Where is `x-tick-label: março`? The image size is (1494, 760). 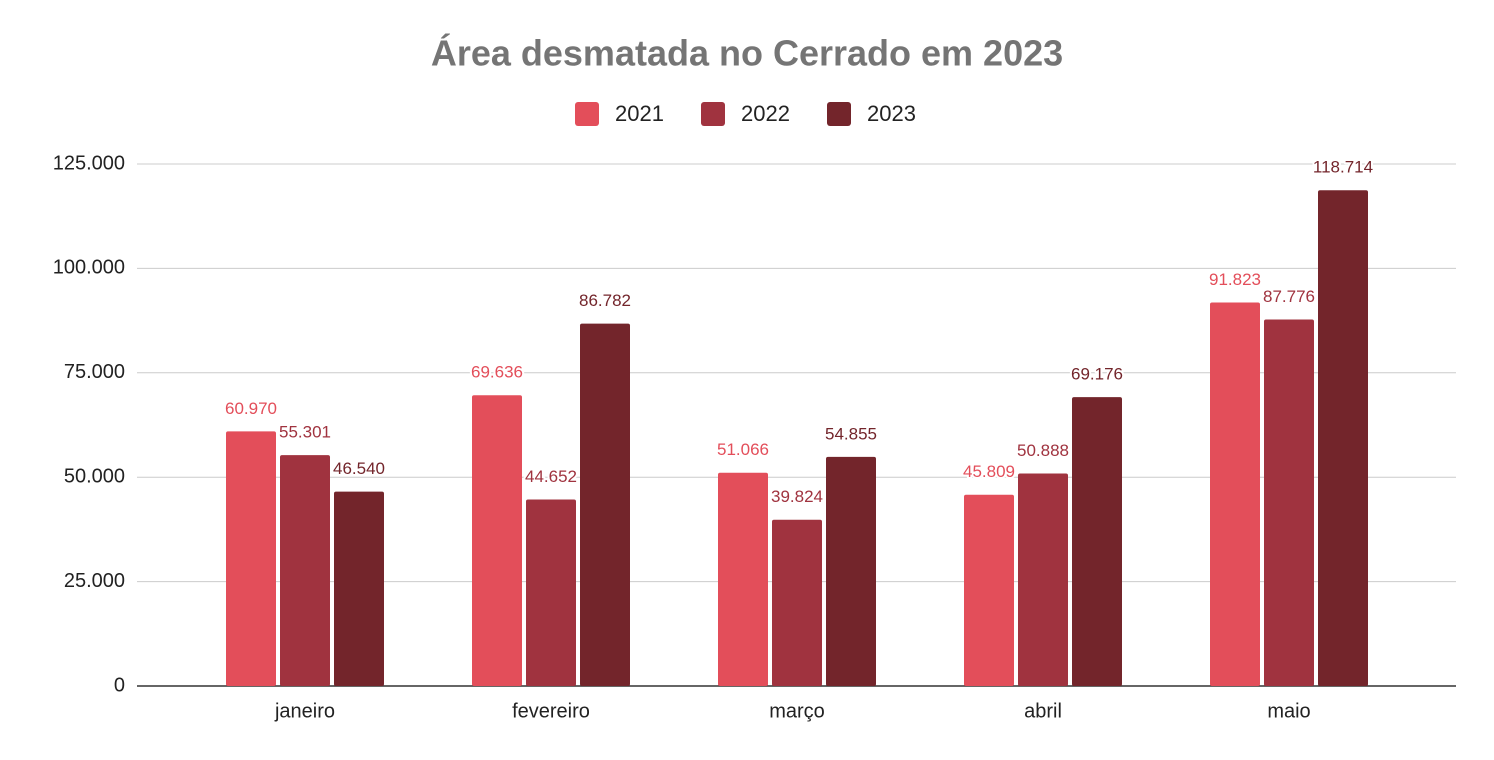 x-tick-label: março is located at coordinates (797, 711).